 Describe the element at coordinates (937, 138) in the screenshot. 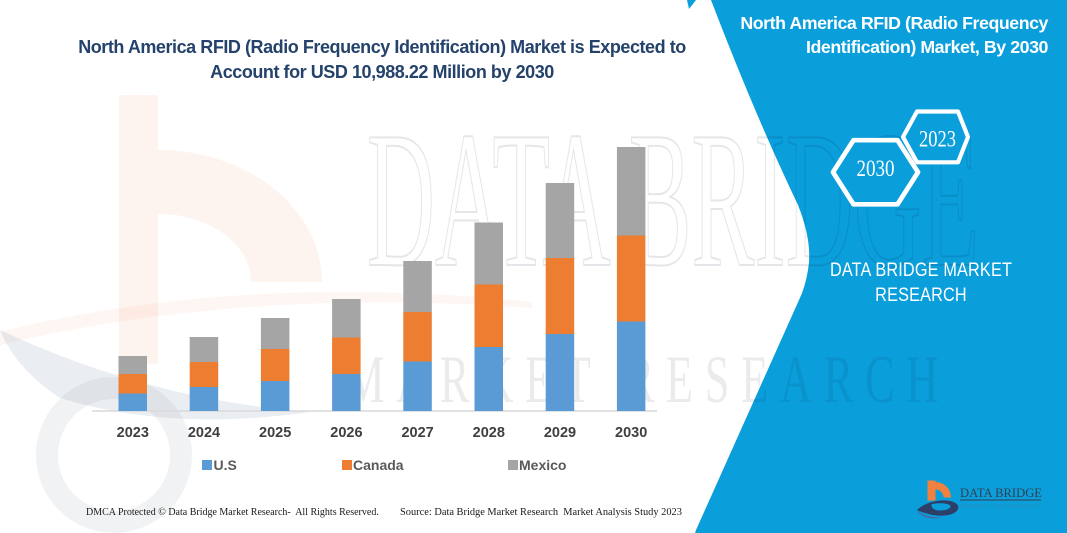

I see `svg-text: 2023` at that location.